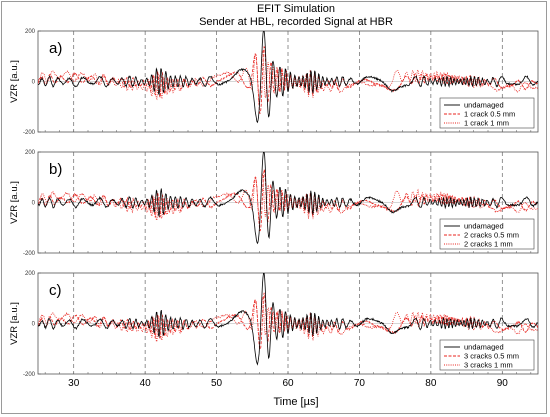 The image size is (550, 417). I want to click on legend-entry: 3 cracks 1 mm, so click(488, 365).